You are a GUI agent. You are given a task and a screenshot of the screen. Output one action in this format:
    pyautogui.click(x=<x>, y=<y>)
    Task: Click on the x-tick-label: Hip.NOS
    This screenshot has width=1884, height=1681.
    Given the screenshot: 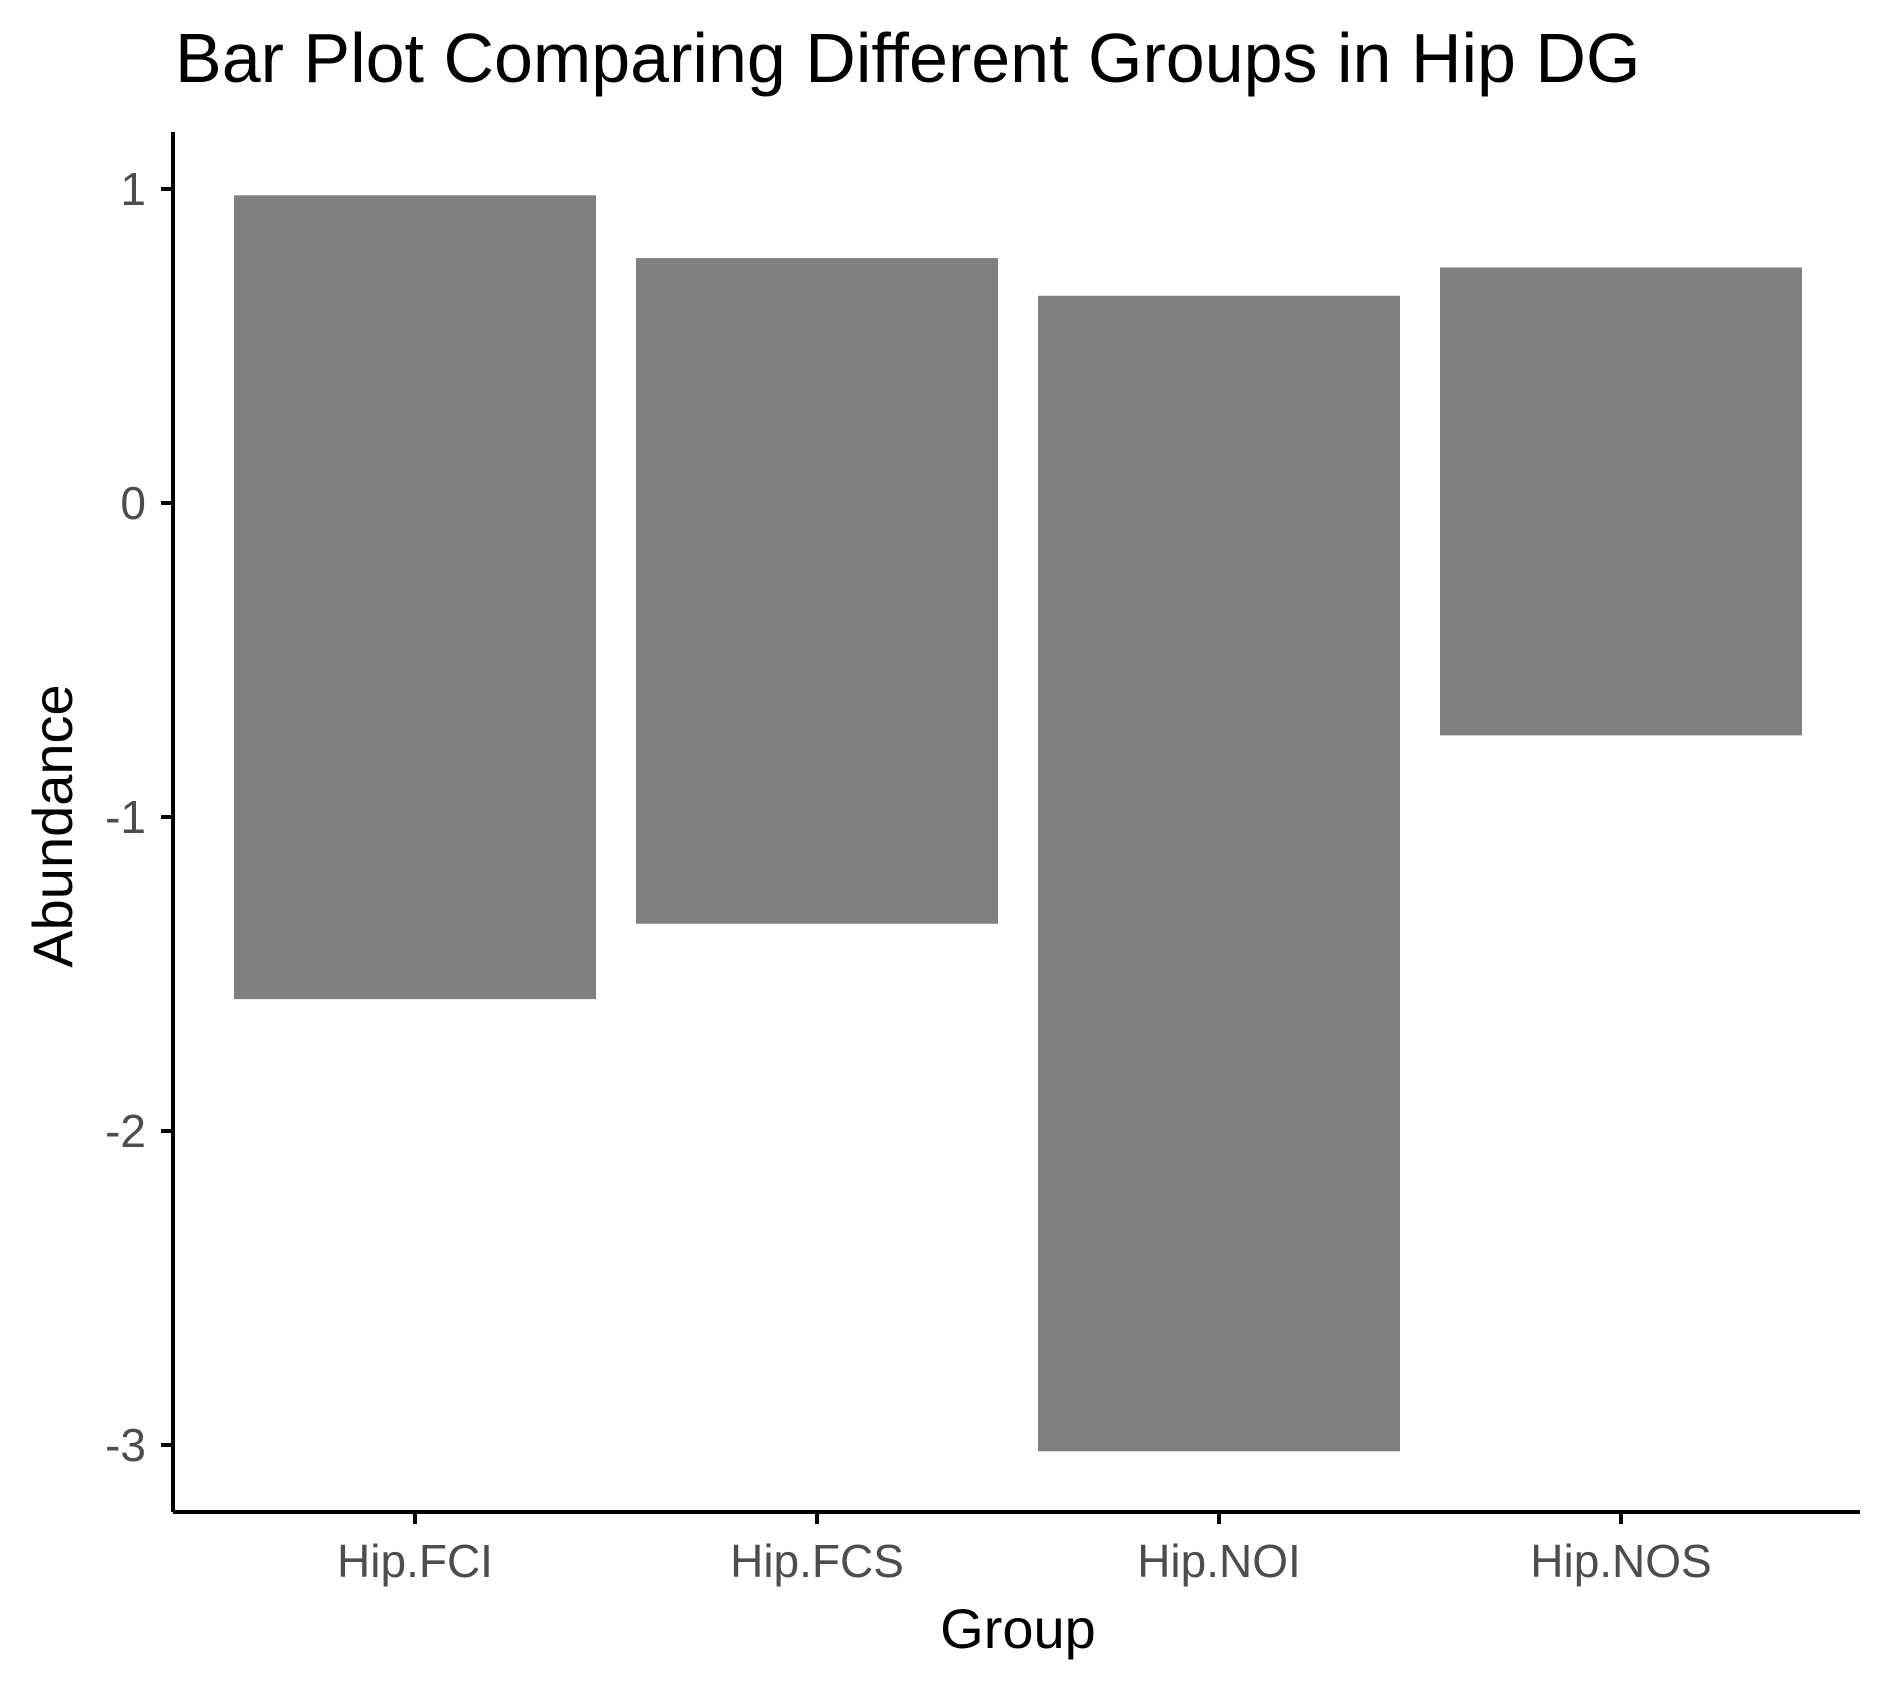 What is the action you would take?
    pyautogui.click(x=1620, y=1561)
    